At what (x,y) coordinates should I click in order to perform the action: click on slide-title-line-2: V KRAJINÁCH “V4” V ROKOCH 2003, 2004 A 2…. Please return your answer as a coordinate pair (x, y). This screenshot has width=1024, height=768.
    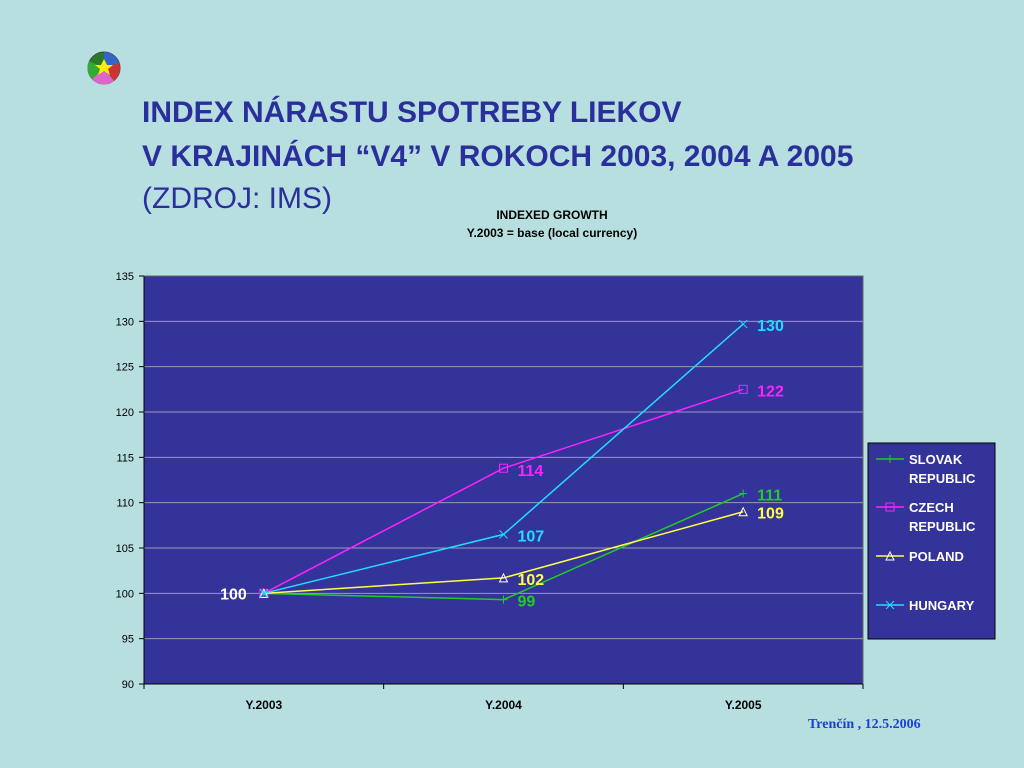
    Looking at the image, I should click on (498, 156).